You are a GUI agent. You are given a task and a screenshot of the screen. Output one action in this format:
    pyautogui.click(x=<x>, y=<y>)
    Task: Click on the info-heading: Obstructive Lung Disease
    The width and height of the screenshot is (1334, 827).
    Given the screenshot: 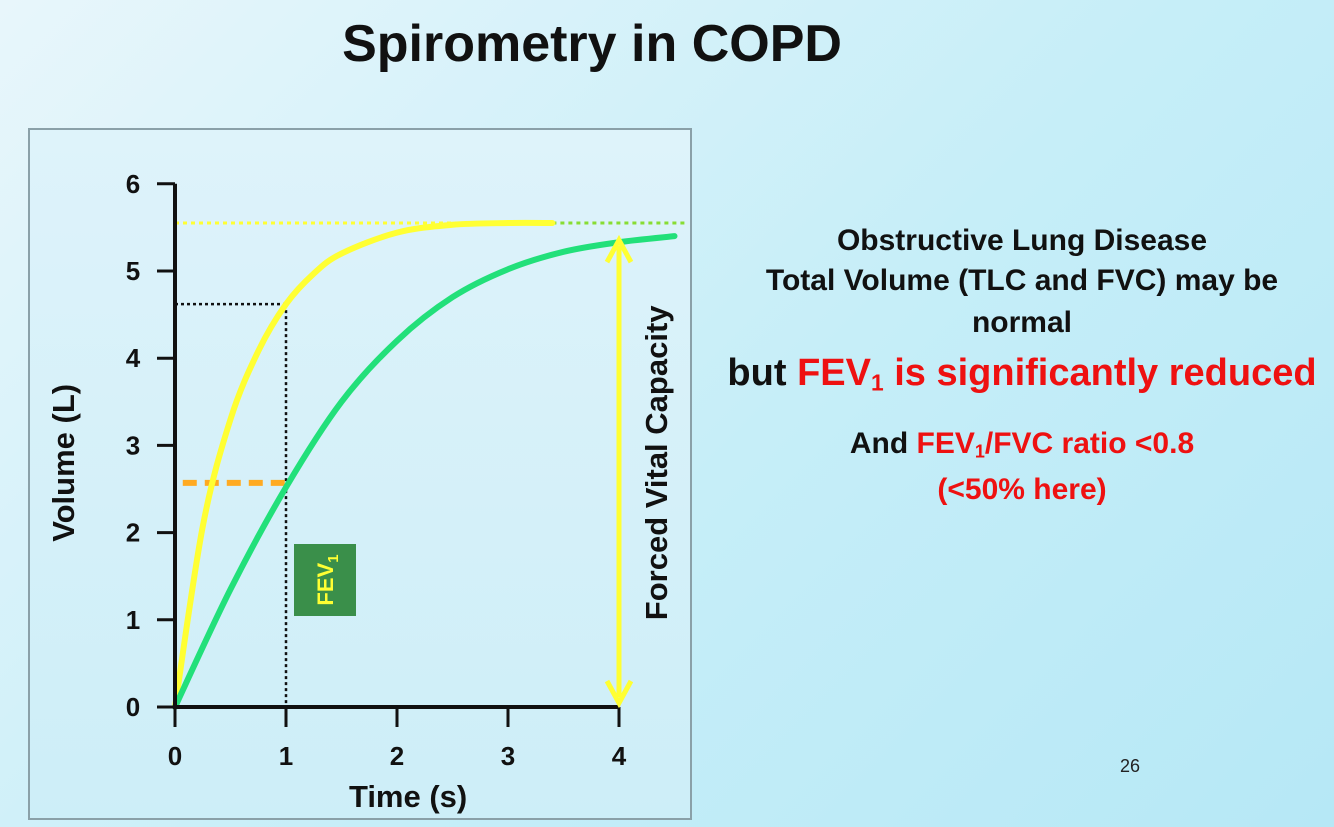 What is the action you would take?
    pyautogui.click(x=1022, y=240)
    